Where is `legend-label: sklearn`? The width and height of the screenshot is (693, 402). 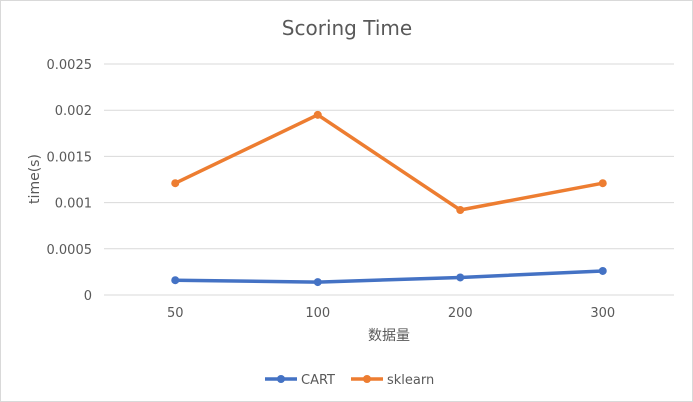 legend-label: sklearn is located at coordinates (410, 380).